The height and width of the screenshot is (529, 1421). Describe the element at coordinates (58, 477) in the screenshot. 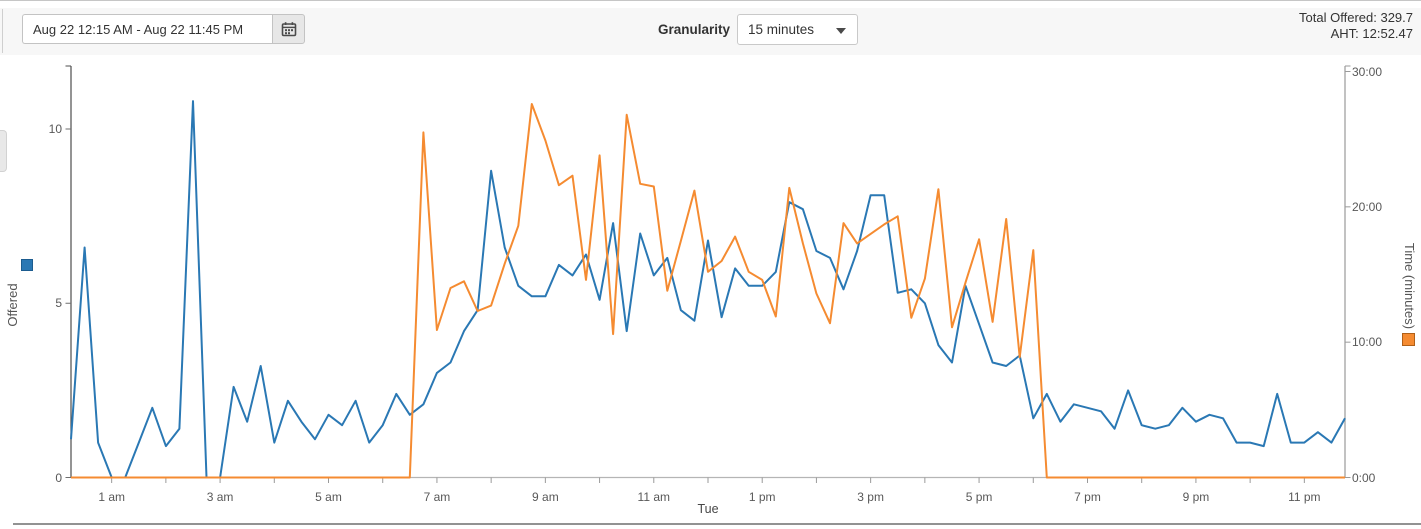

I see `left-axis-tick-label: 0` at that location.